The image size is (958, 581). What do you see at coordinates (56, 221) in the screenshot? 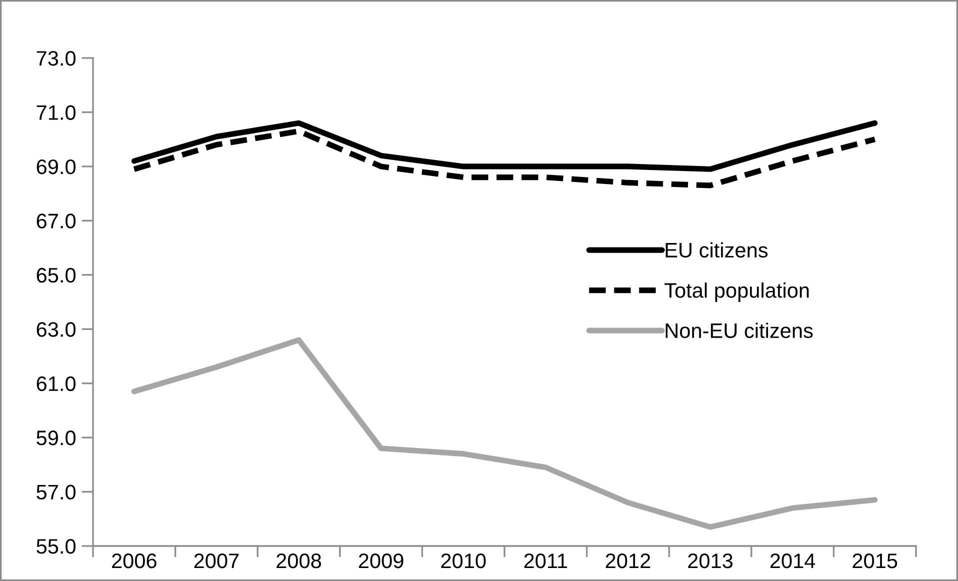
I see `y-tick-label: 67.0` at bounding box center [56, 221].